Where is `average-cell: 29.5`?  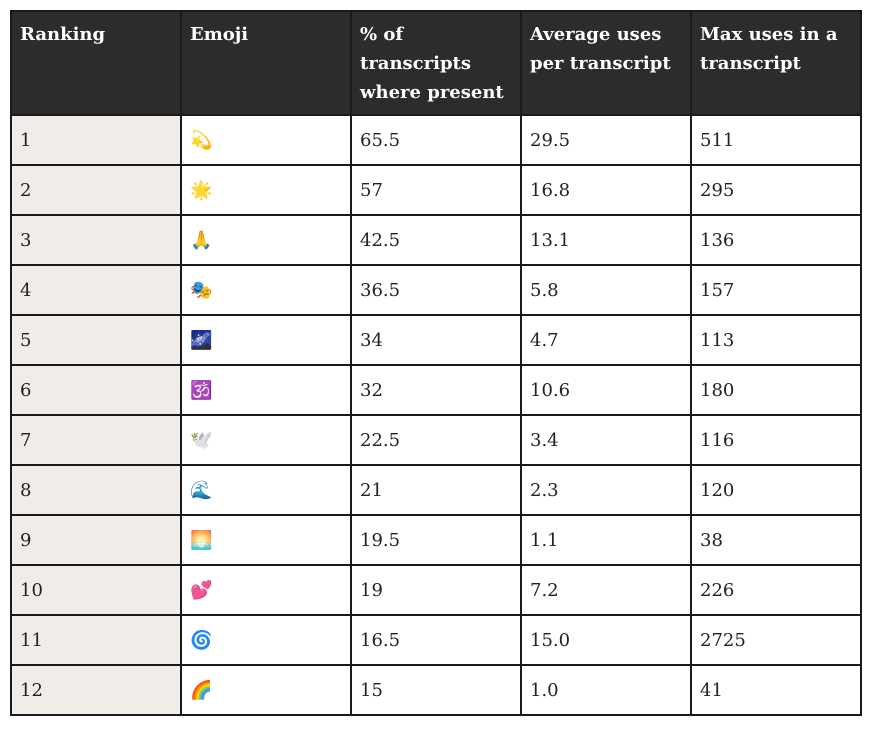
average-cell: 29.5 is located at coordinates (606, 140).